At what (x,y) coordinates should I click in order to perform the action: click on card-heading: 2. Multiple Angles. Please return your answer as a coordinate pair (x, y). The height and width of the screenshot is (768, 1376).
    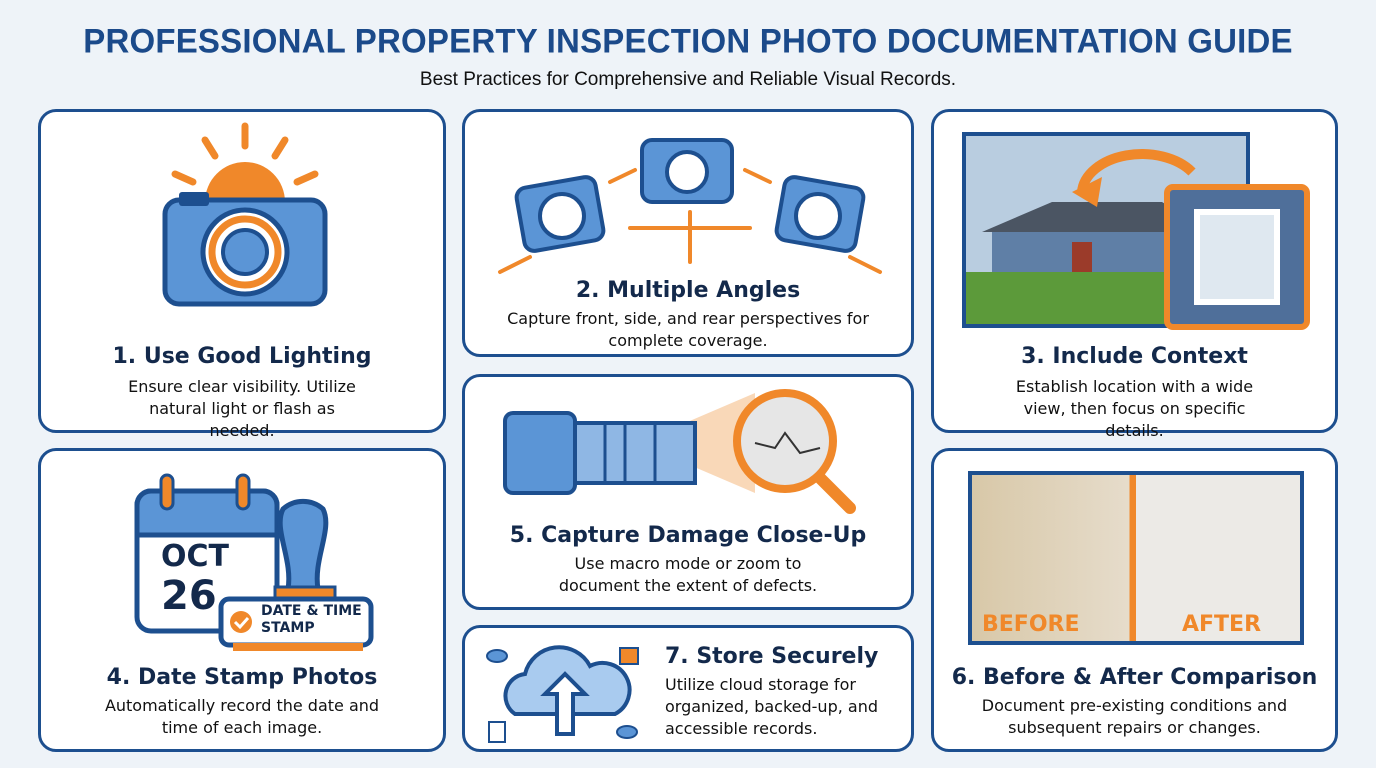
    Looking at the image, I should click on (688, 290).